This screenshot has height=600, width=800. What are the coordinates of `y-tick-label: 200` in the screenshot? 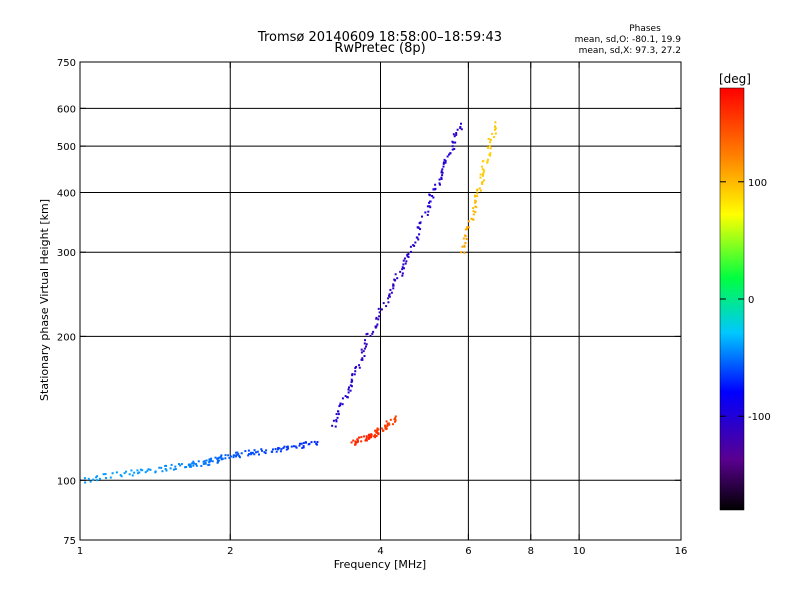 It's located at (66, 337).